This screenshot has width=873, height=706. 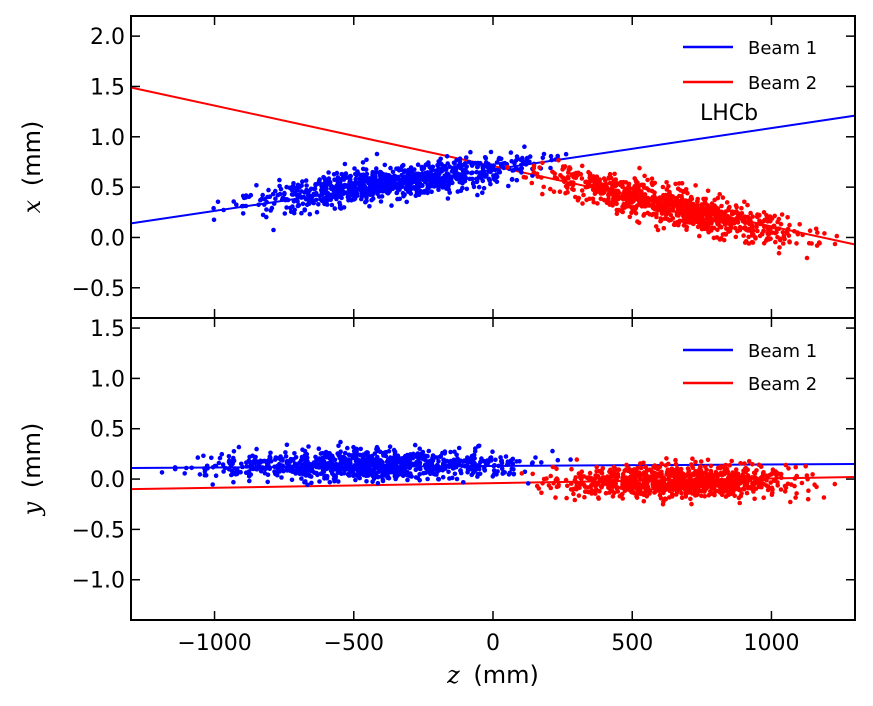 I want to click on bottom-y-tick-label: 0.0, so click(x=107, y=480).